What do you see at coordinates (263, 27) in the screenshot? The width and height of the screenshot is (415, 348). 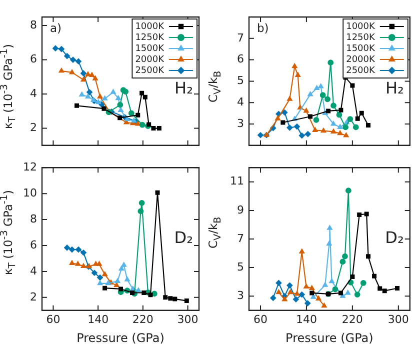 I see `annotation: b)` at bounding box center [263, 27].